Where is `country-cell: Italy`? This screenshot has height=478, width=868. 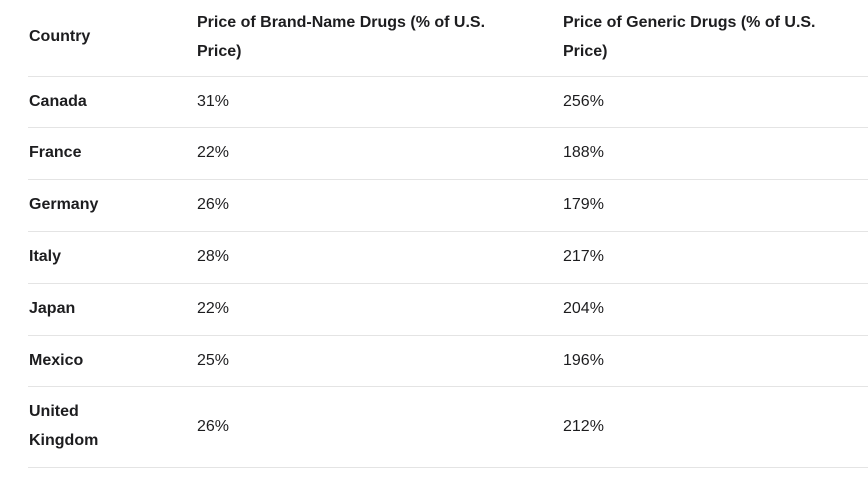 country-cell: Italy is located at coordinates (112, 257).